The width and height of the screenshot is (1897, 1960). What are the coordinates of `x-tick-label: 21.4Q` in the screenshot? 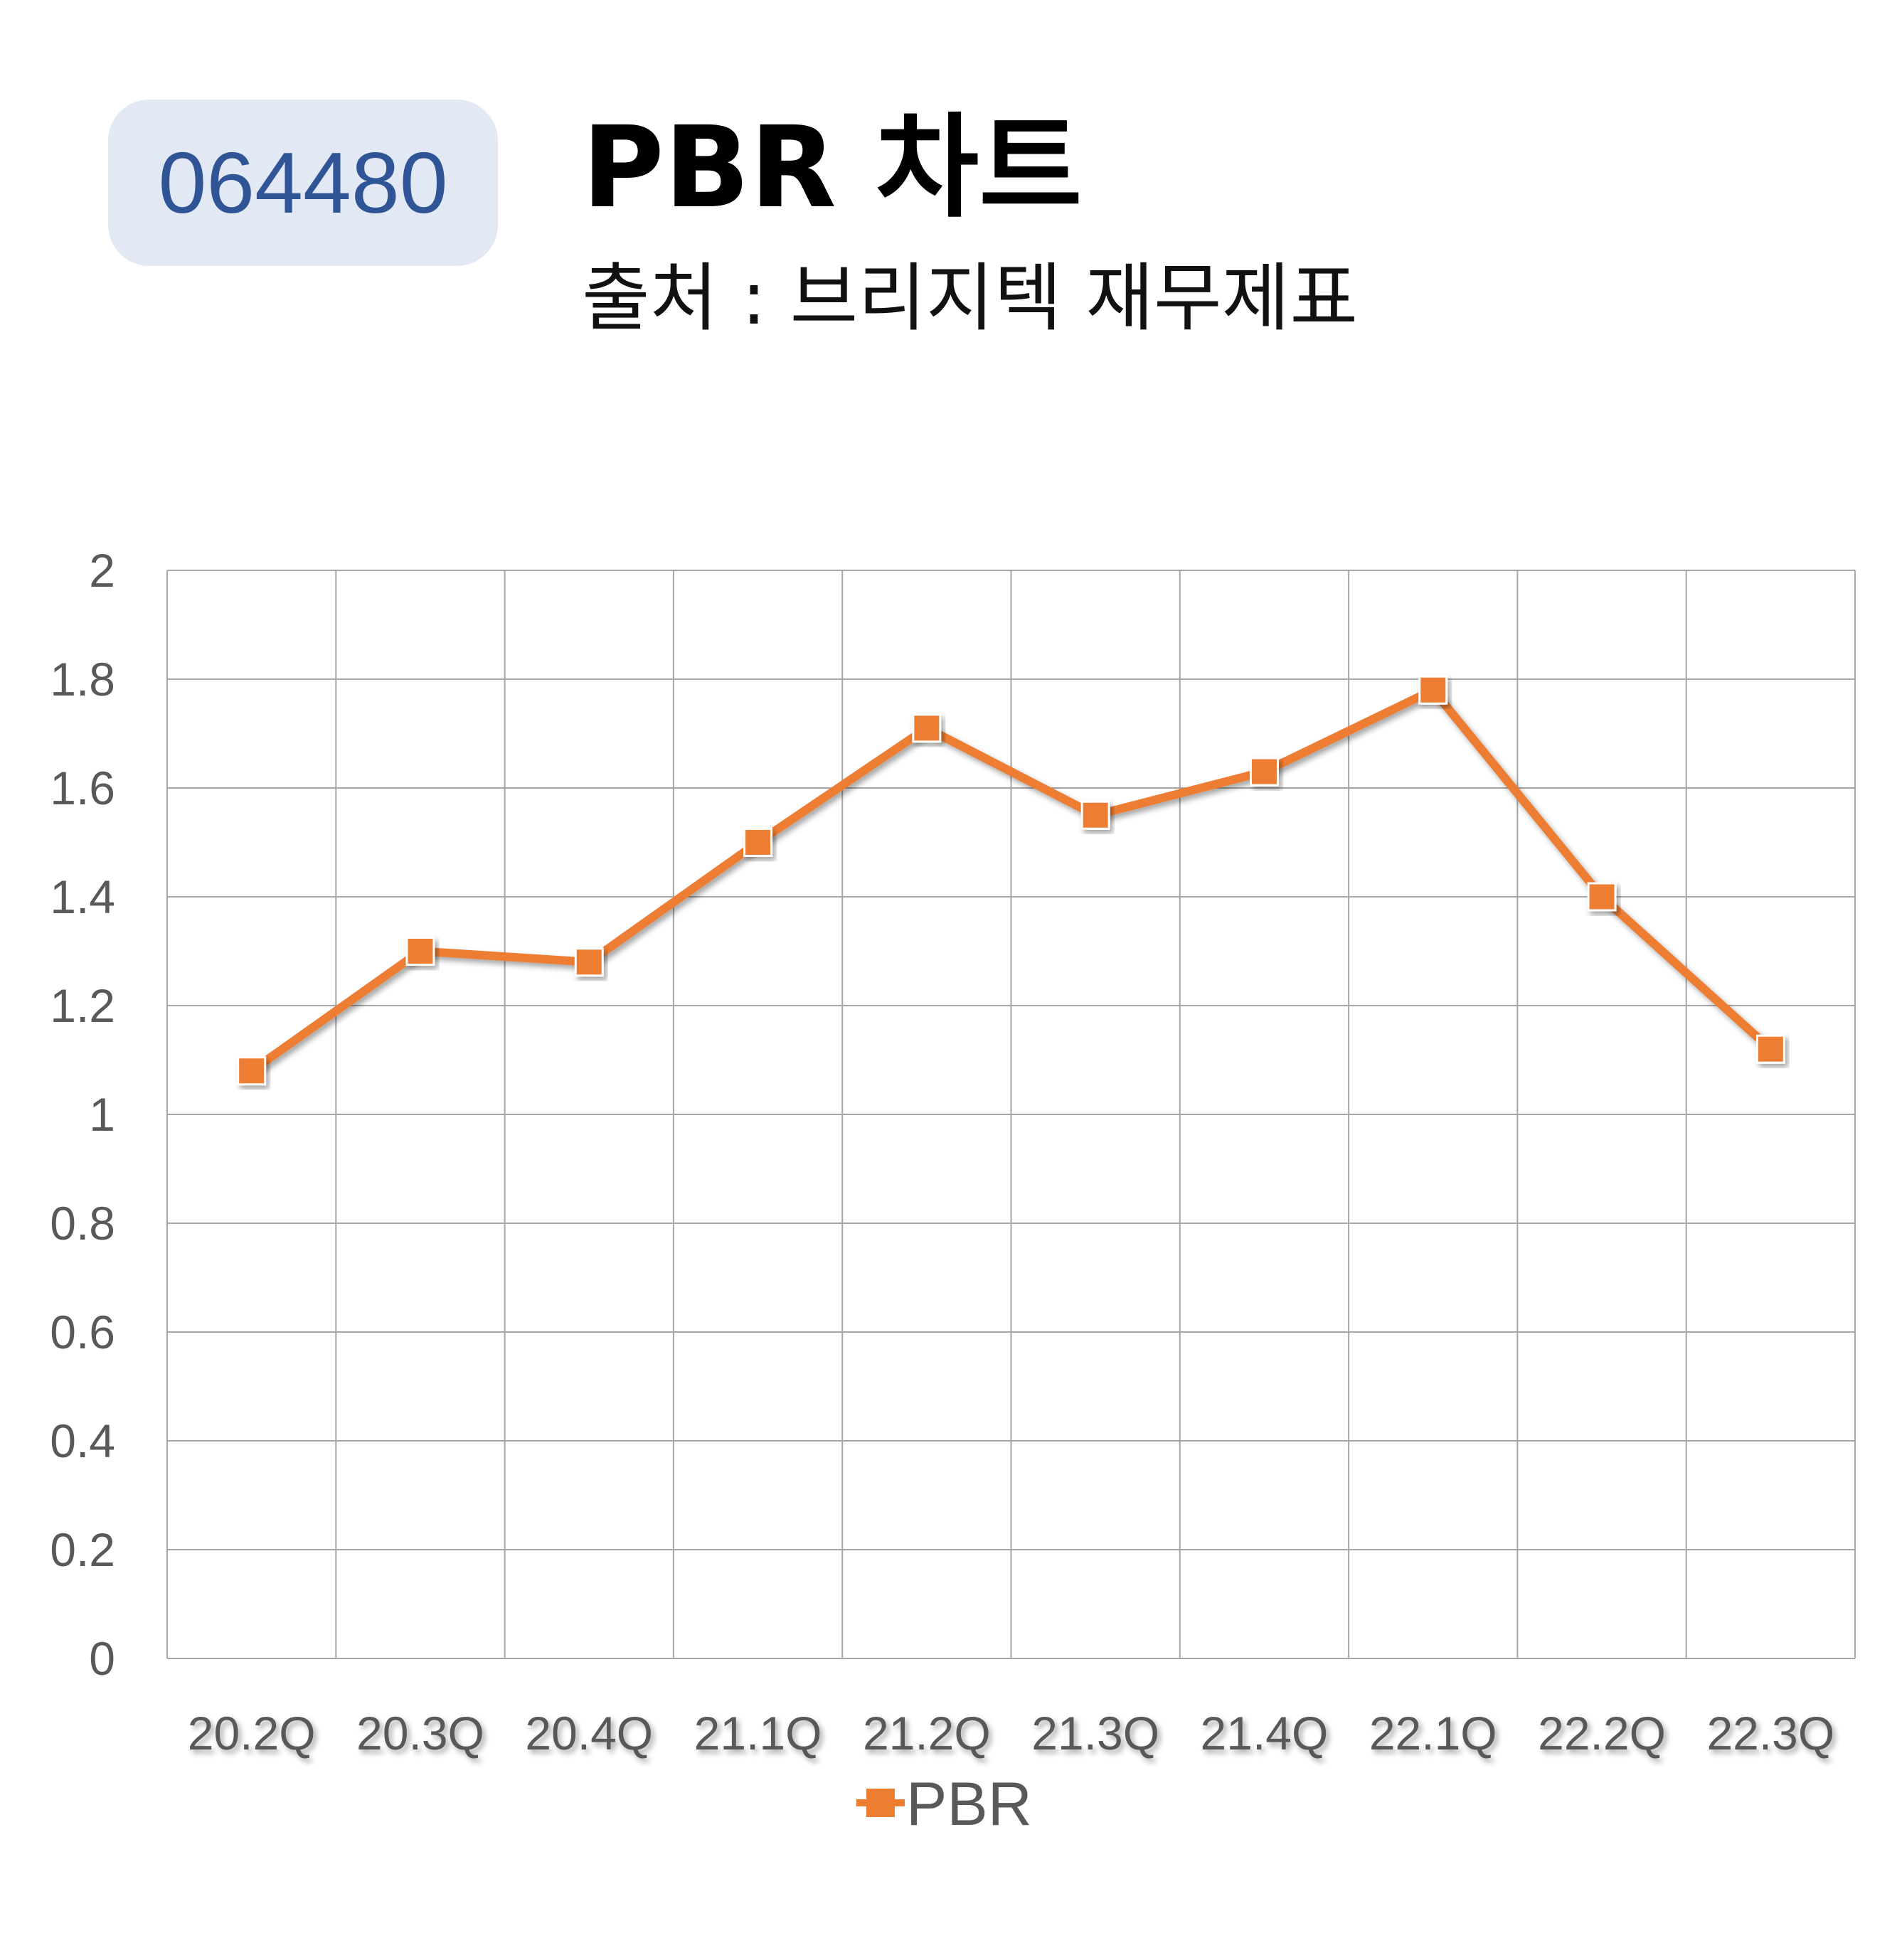 It's located at (1265, 1733).